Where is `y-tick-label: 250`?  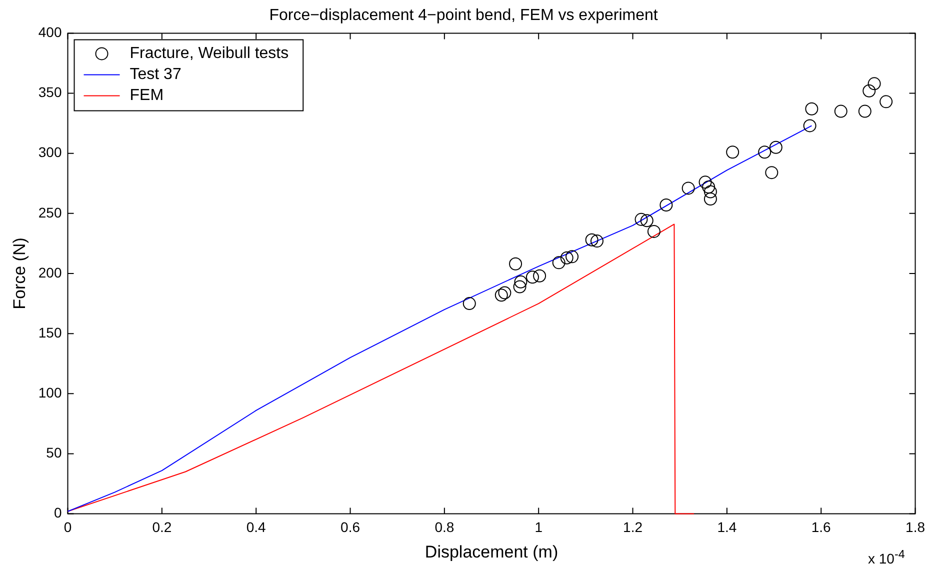 y-tick-label: 250 is located at coordinates (50, 212).